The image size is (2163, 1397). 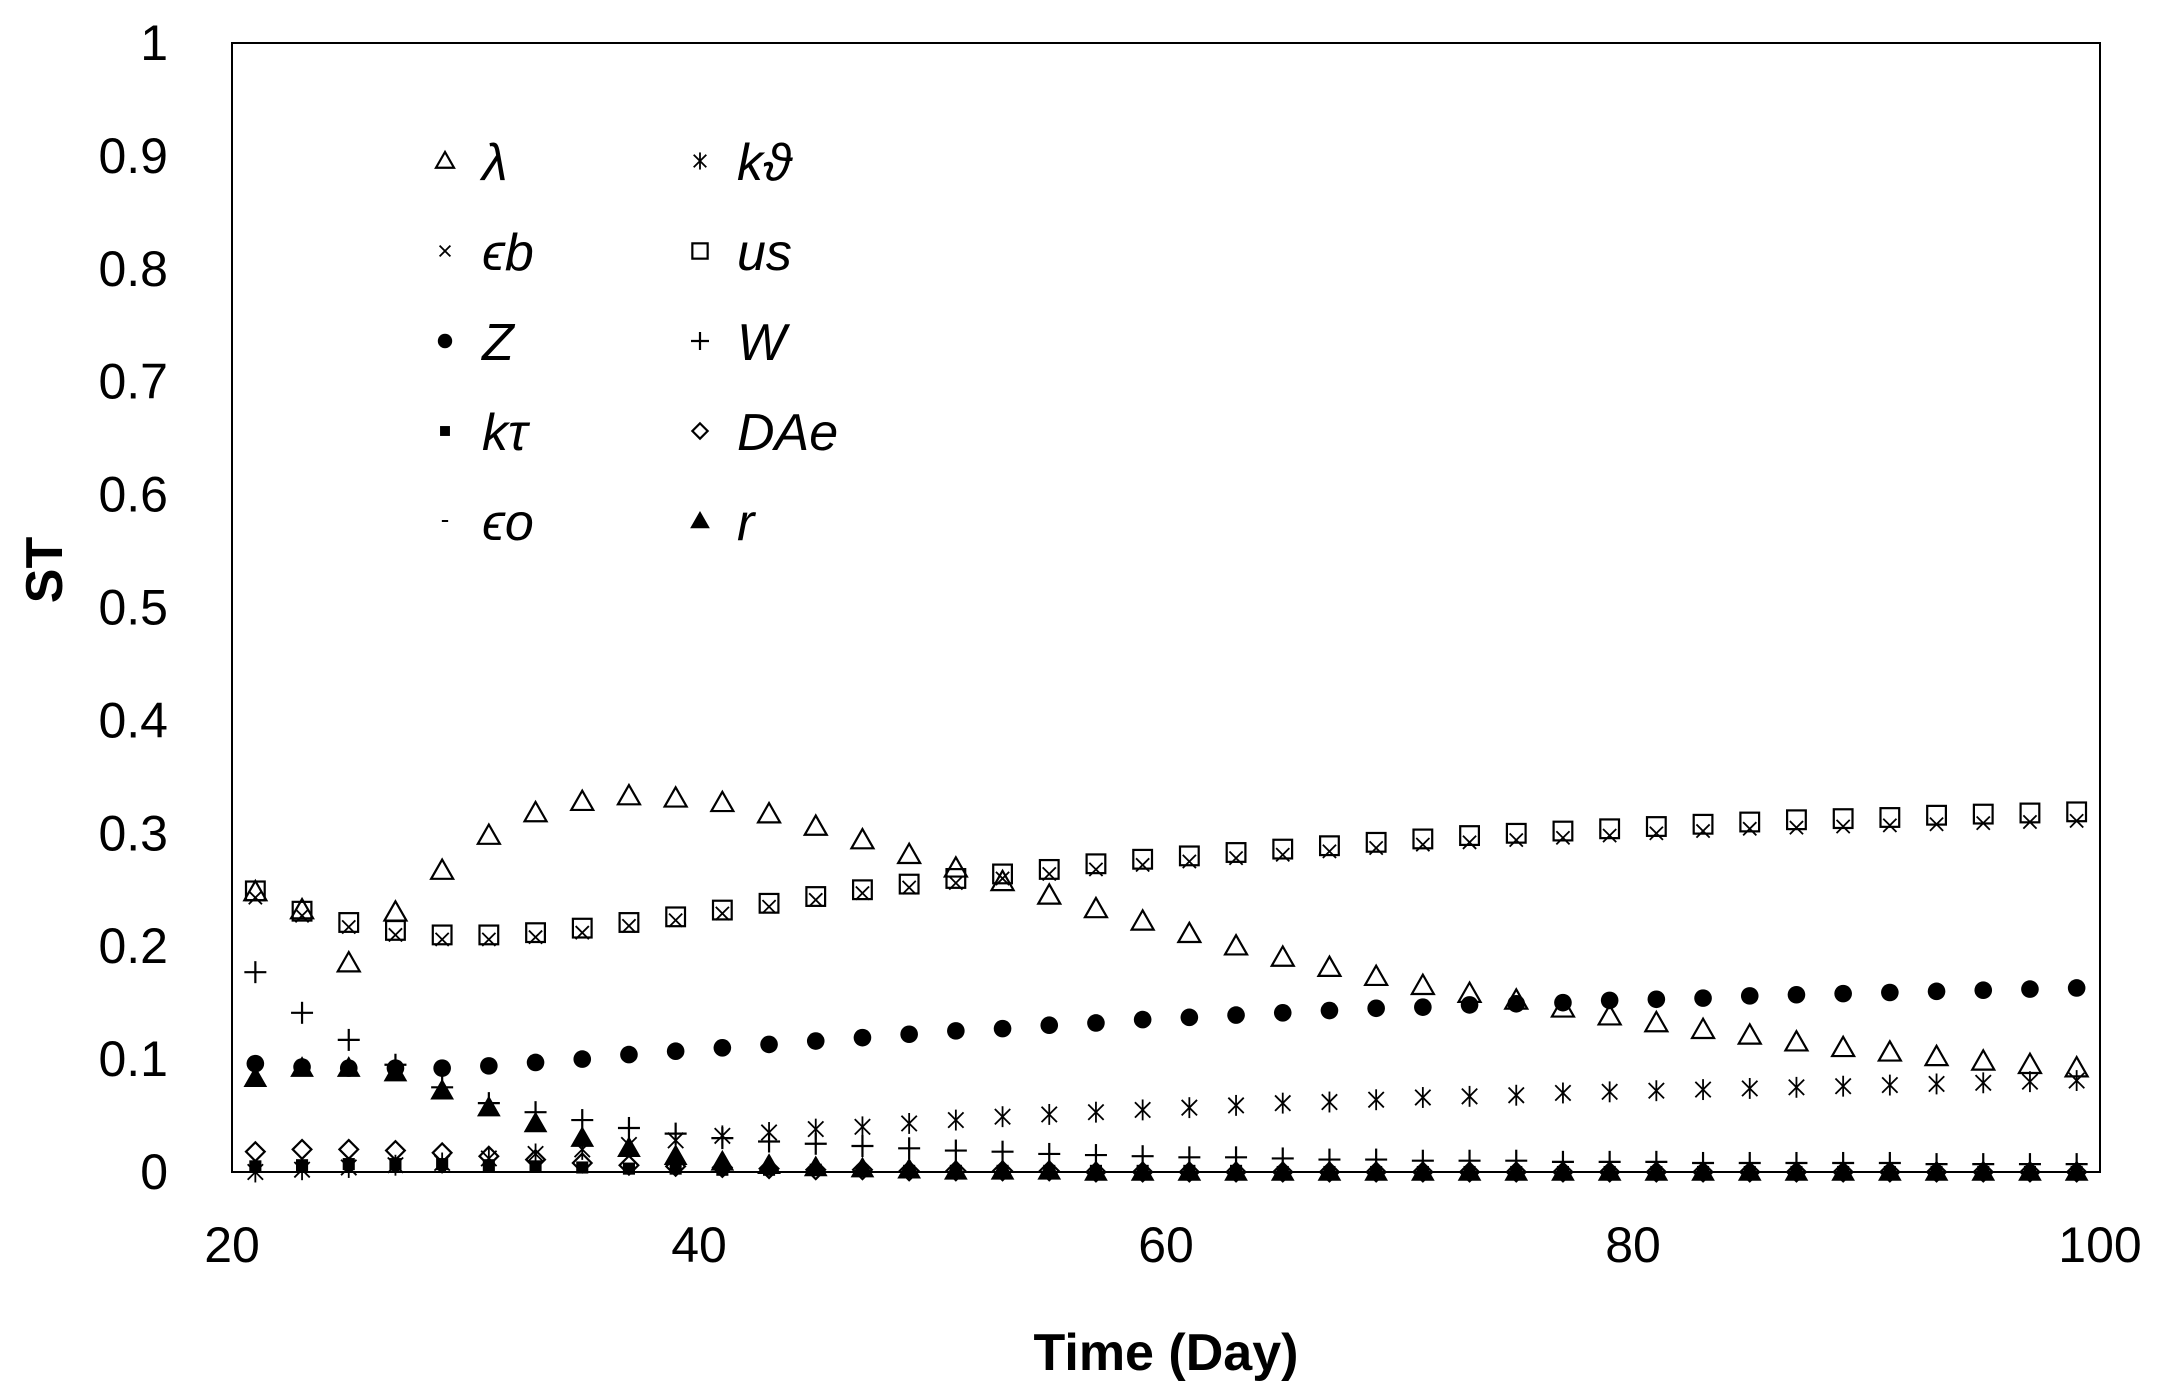 I want to click on x-tick-label: 60, so click(x=1166, y=1245).